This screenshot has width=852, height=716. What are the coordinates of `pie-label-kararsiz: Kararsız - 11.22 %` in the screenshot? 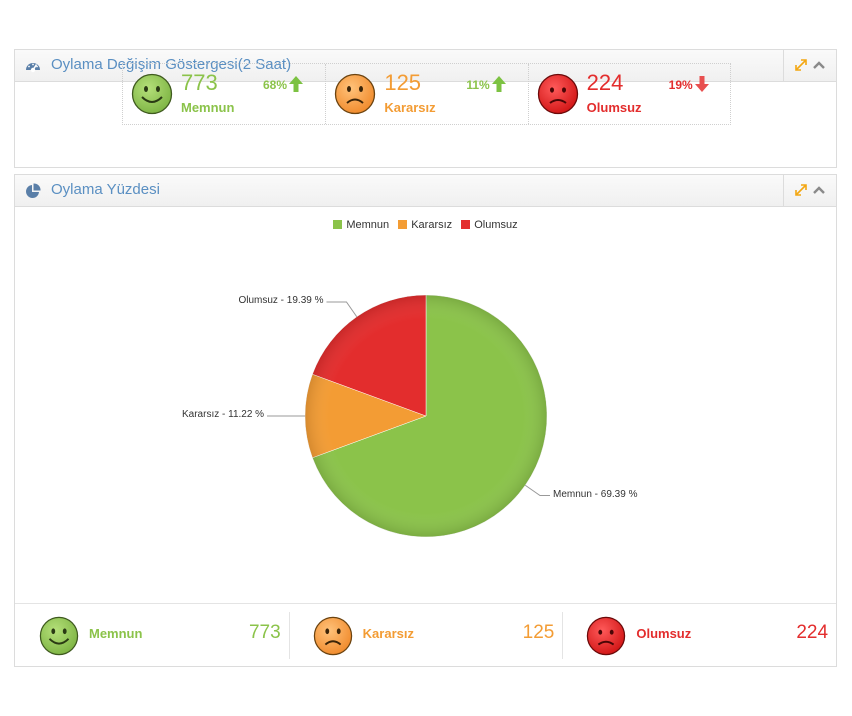 It's located at (223, 414).